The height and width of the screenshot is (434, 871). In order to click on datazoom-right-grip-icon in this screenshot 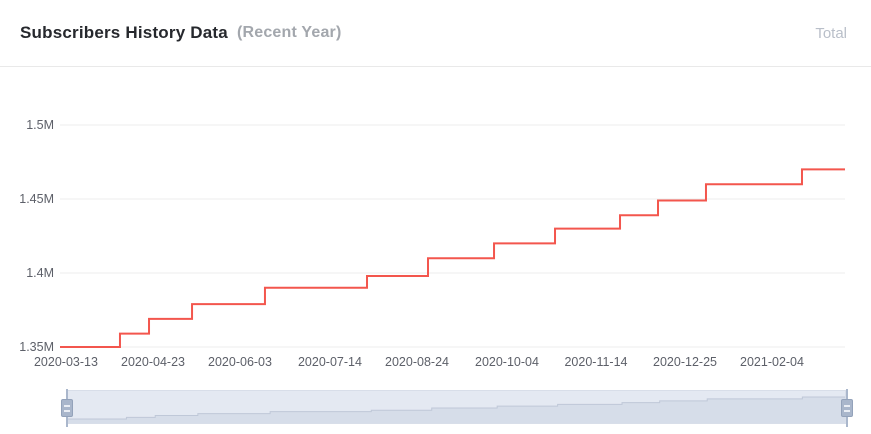, I will do `click(847, 408)`.